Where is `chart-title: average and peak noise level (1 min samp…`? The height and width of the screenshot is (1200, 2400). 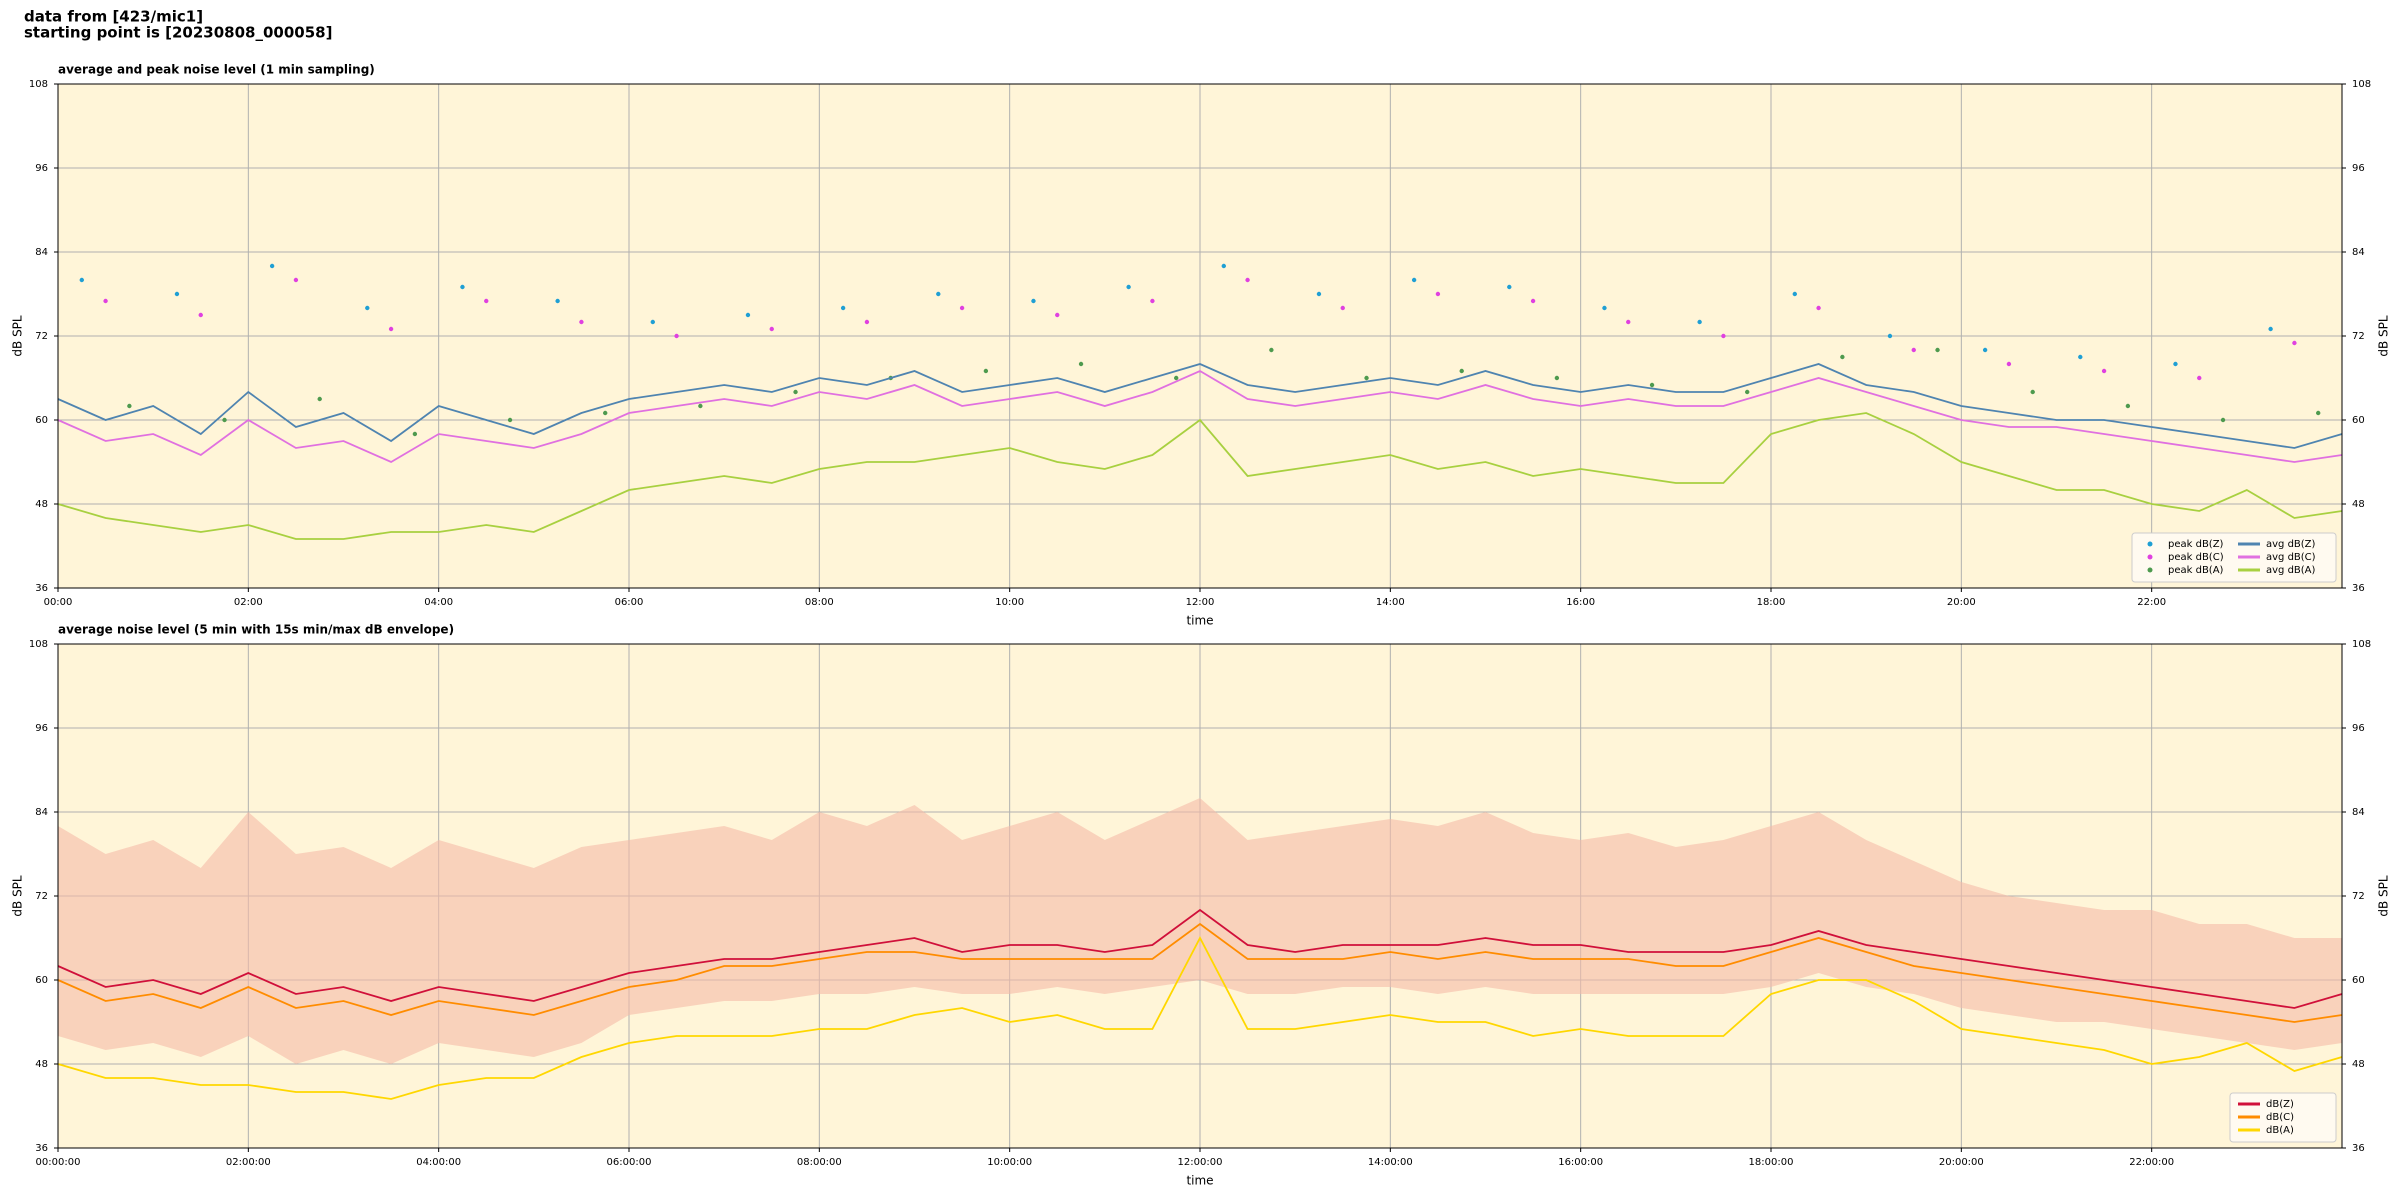
chart-title: average and peak noise level (1 min samp… is located at coordinates (216, 70).